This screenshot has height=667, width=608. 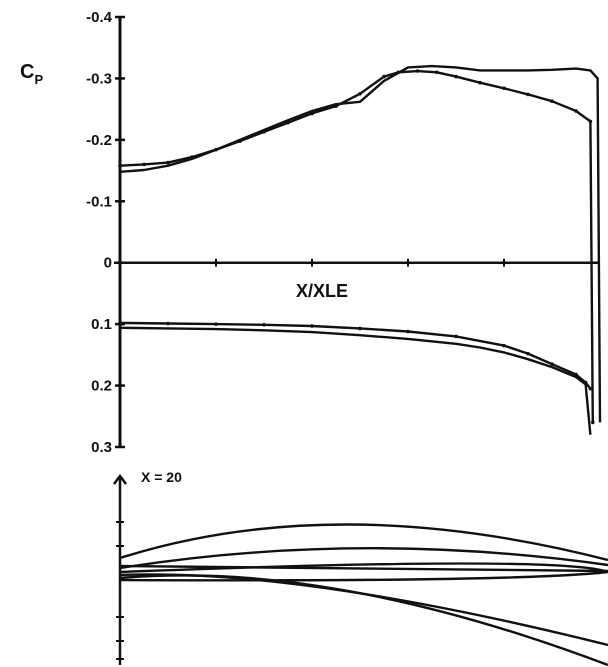 What do you see at coordinates (38, 79) in the screenshot?
I see `ylabel-subscript: P` at bounding box center [38, 79].